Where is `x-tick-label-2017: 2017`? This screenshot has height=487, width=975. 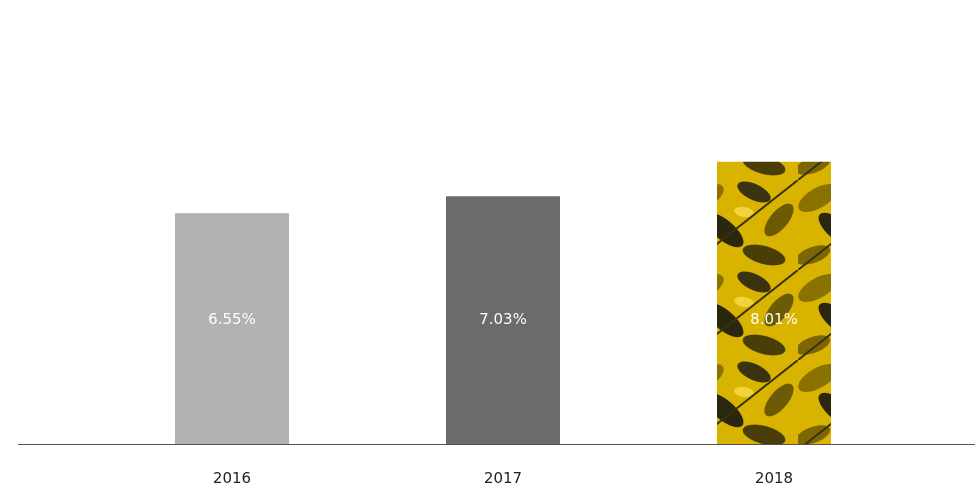
x-tick-label-2017: 2017 is located at coordinates (503, 478).